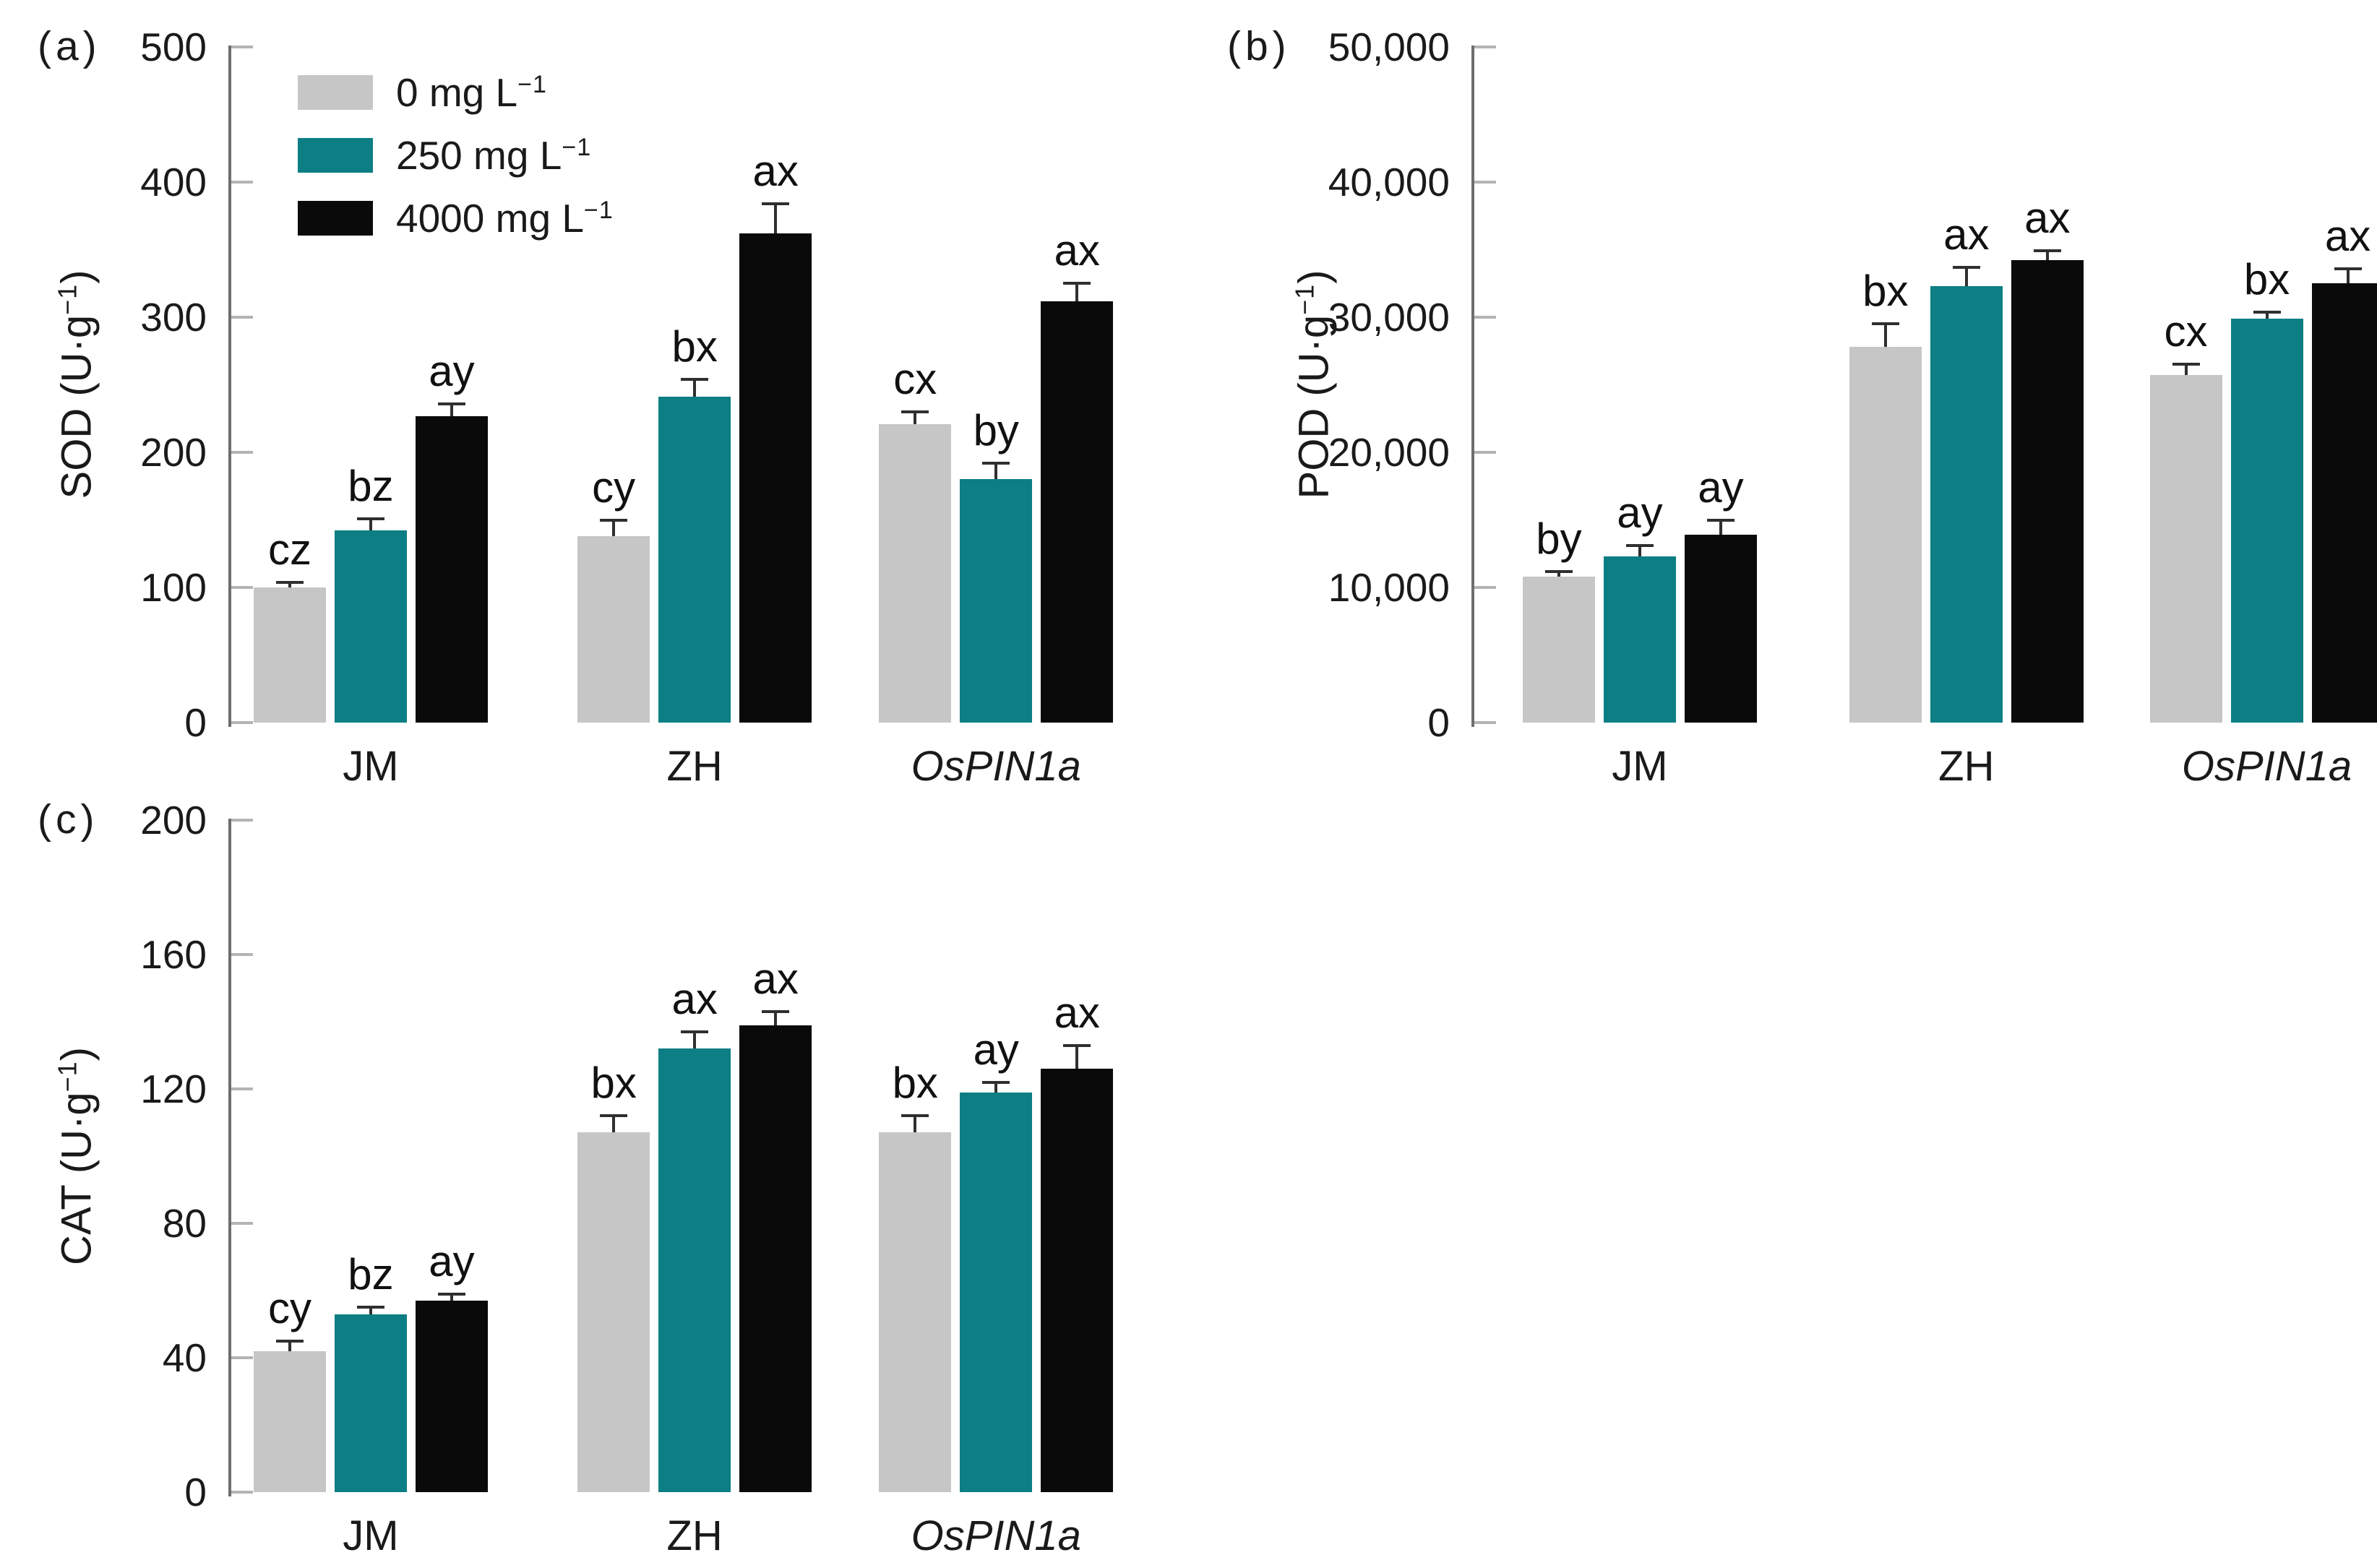 The image size is (2377, 1568). Describe the element at coordinates (456, 218) in the screenshot. I see `legend-item-4000mg: 4000 mg L−1` at that location.